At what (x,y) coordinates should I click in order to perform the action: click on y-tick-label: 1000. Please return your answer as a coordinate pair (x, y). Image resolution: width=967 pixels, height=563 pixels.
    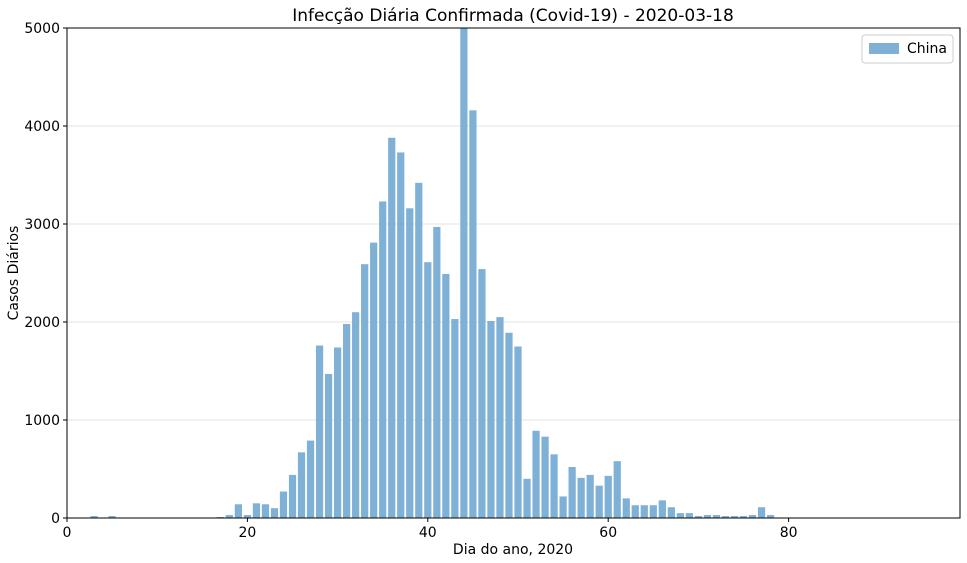
    Looking at the image, I should click on (42, 421).